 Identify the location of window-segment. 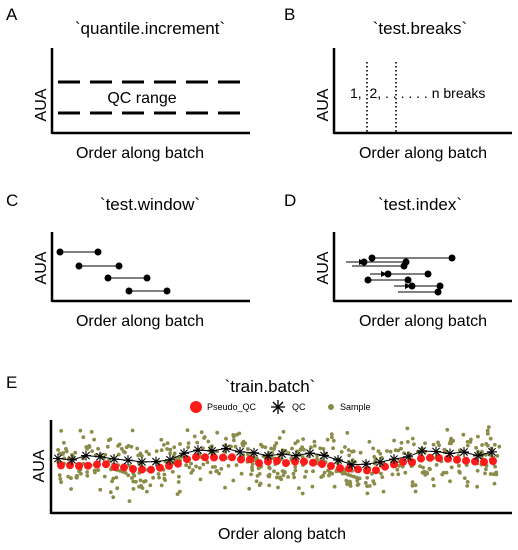
(99, 266).